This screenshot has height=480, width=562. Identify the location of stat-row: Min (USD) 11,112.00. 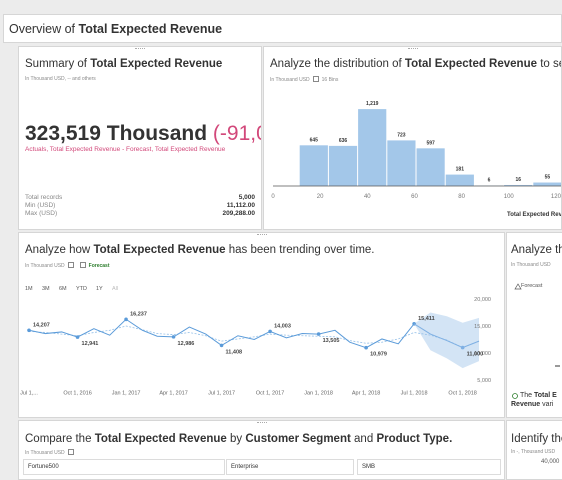
(140, 206).